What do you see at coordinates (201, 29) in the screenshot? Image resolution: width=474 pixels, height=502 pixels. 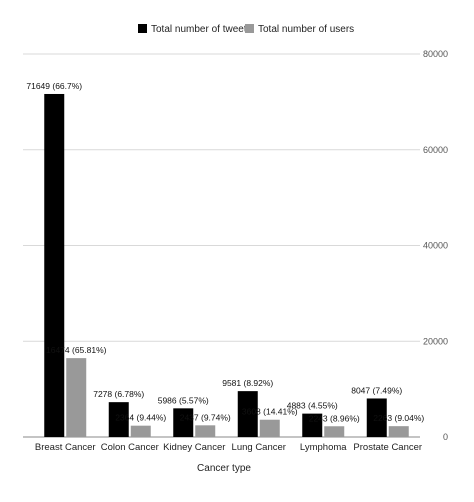 I see `legend-label-tweets: Total number of tweets` at bounding box center [201, 29].